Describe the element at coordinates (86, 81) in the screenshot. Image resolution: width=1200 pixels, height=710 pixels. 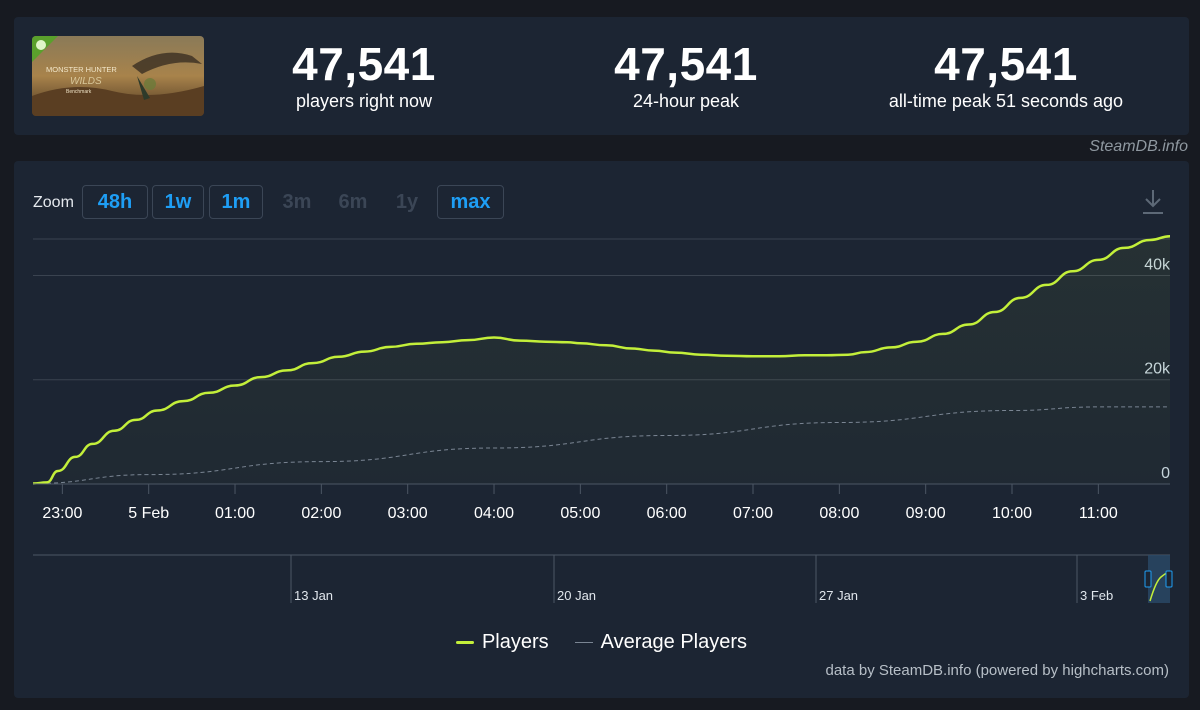
I see `thumb-title-line2: WILDS` at that location.